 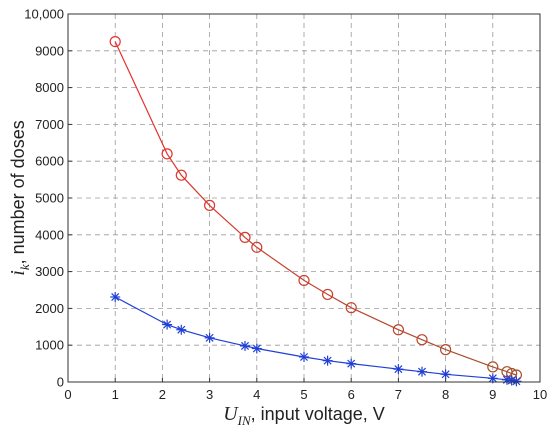 What do you see at coordinates (315, 339) in the screenshot?
I see `series-2-line` at bounding box center [315, 339].